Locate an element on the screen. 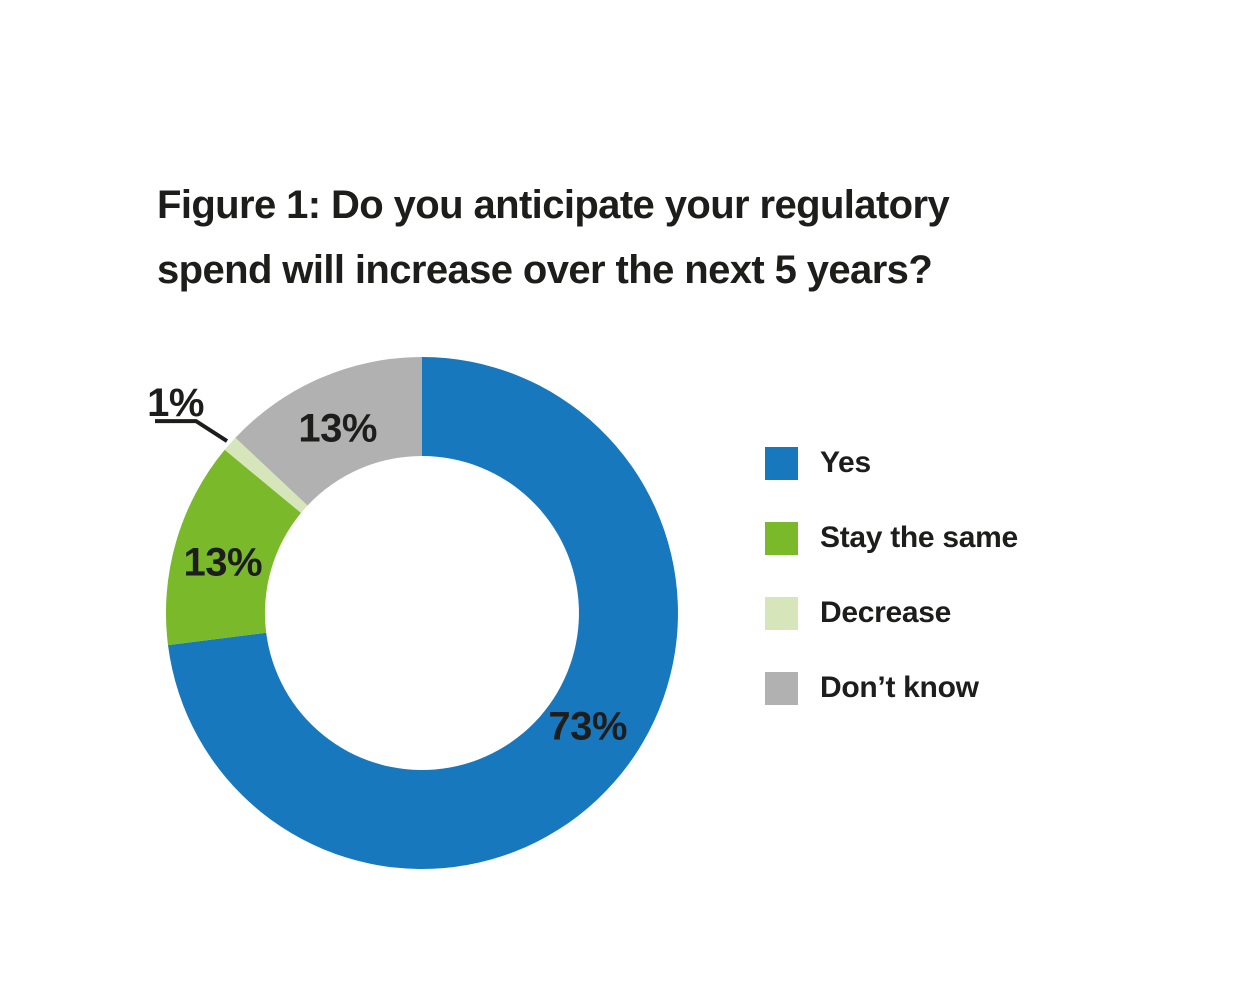  legend-item-don-t-know: Don’t know is located at coordinates (891, 688).